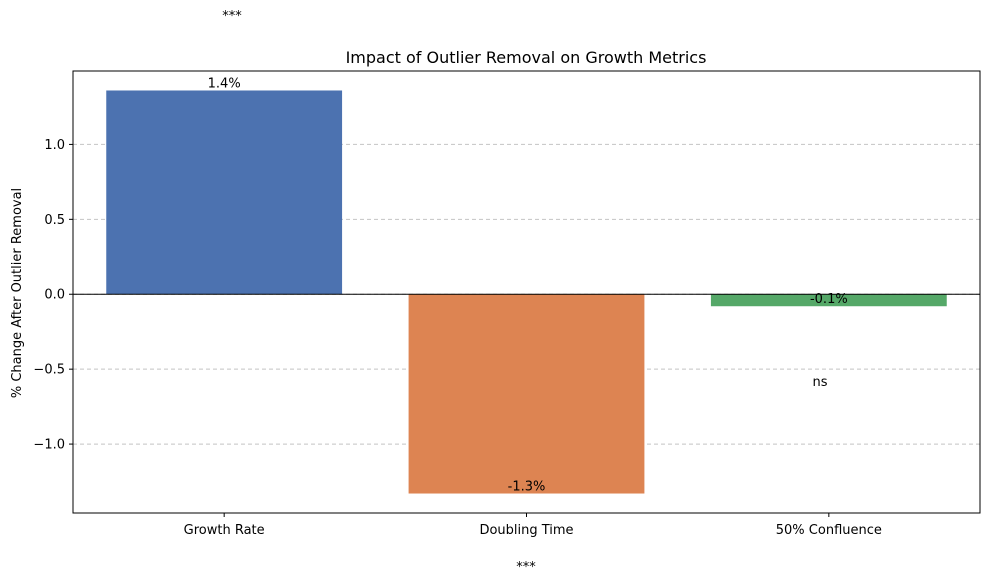  I want to click on bar-growth-rate, so click(224, 192).